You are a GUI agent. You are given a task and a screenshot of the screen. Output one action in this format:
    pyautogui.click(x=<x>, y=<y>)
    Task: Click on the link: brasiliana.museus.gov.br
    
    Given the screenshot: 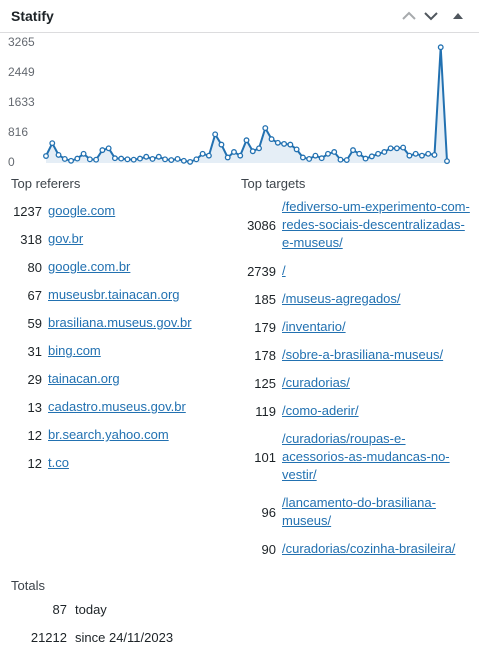 What is the action you would take?
    pyautogui.click(x=120, y=322)
    